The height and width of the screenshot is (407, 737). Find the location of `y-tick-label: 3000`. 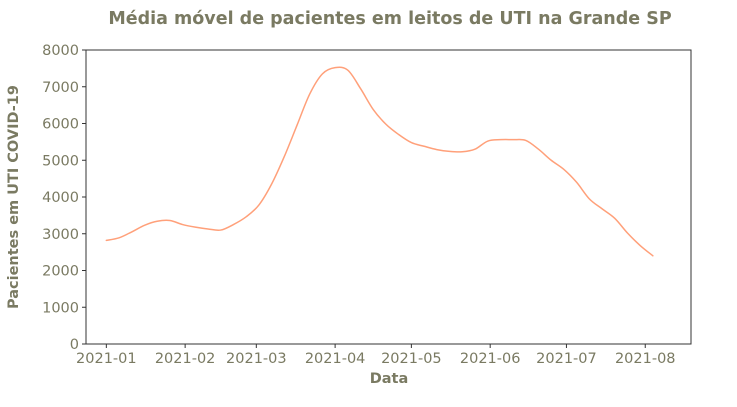

y-tick-label: 3000 is located at coordinates (60, 235).